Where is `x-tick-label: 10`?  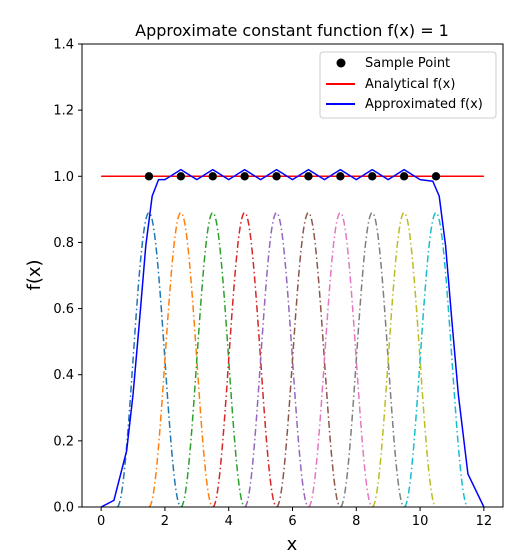 x-tick-label: 10 is located at coordinates (420, 521).